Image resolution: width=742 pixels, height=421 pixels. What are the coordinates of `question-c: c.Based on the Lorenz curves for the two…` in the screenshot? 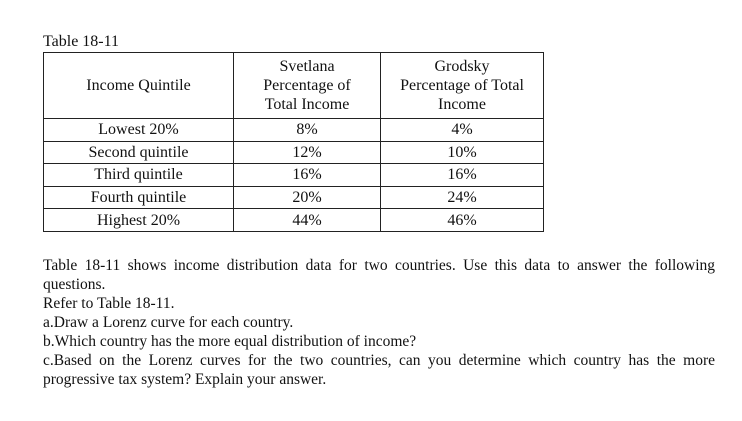 It's located at (379, 370).